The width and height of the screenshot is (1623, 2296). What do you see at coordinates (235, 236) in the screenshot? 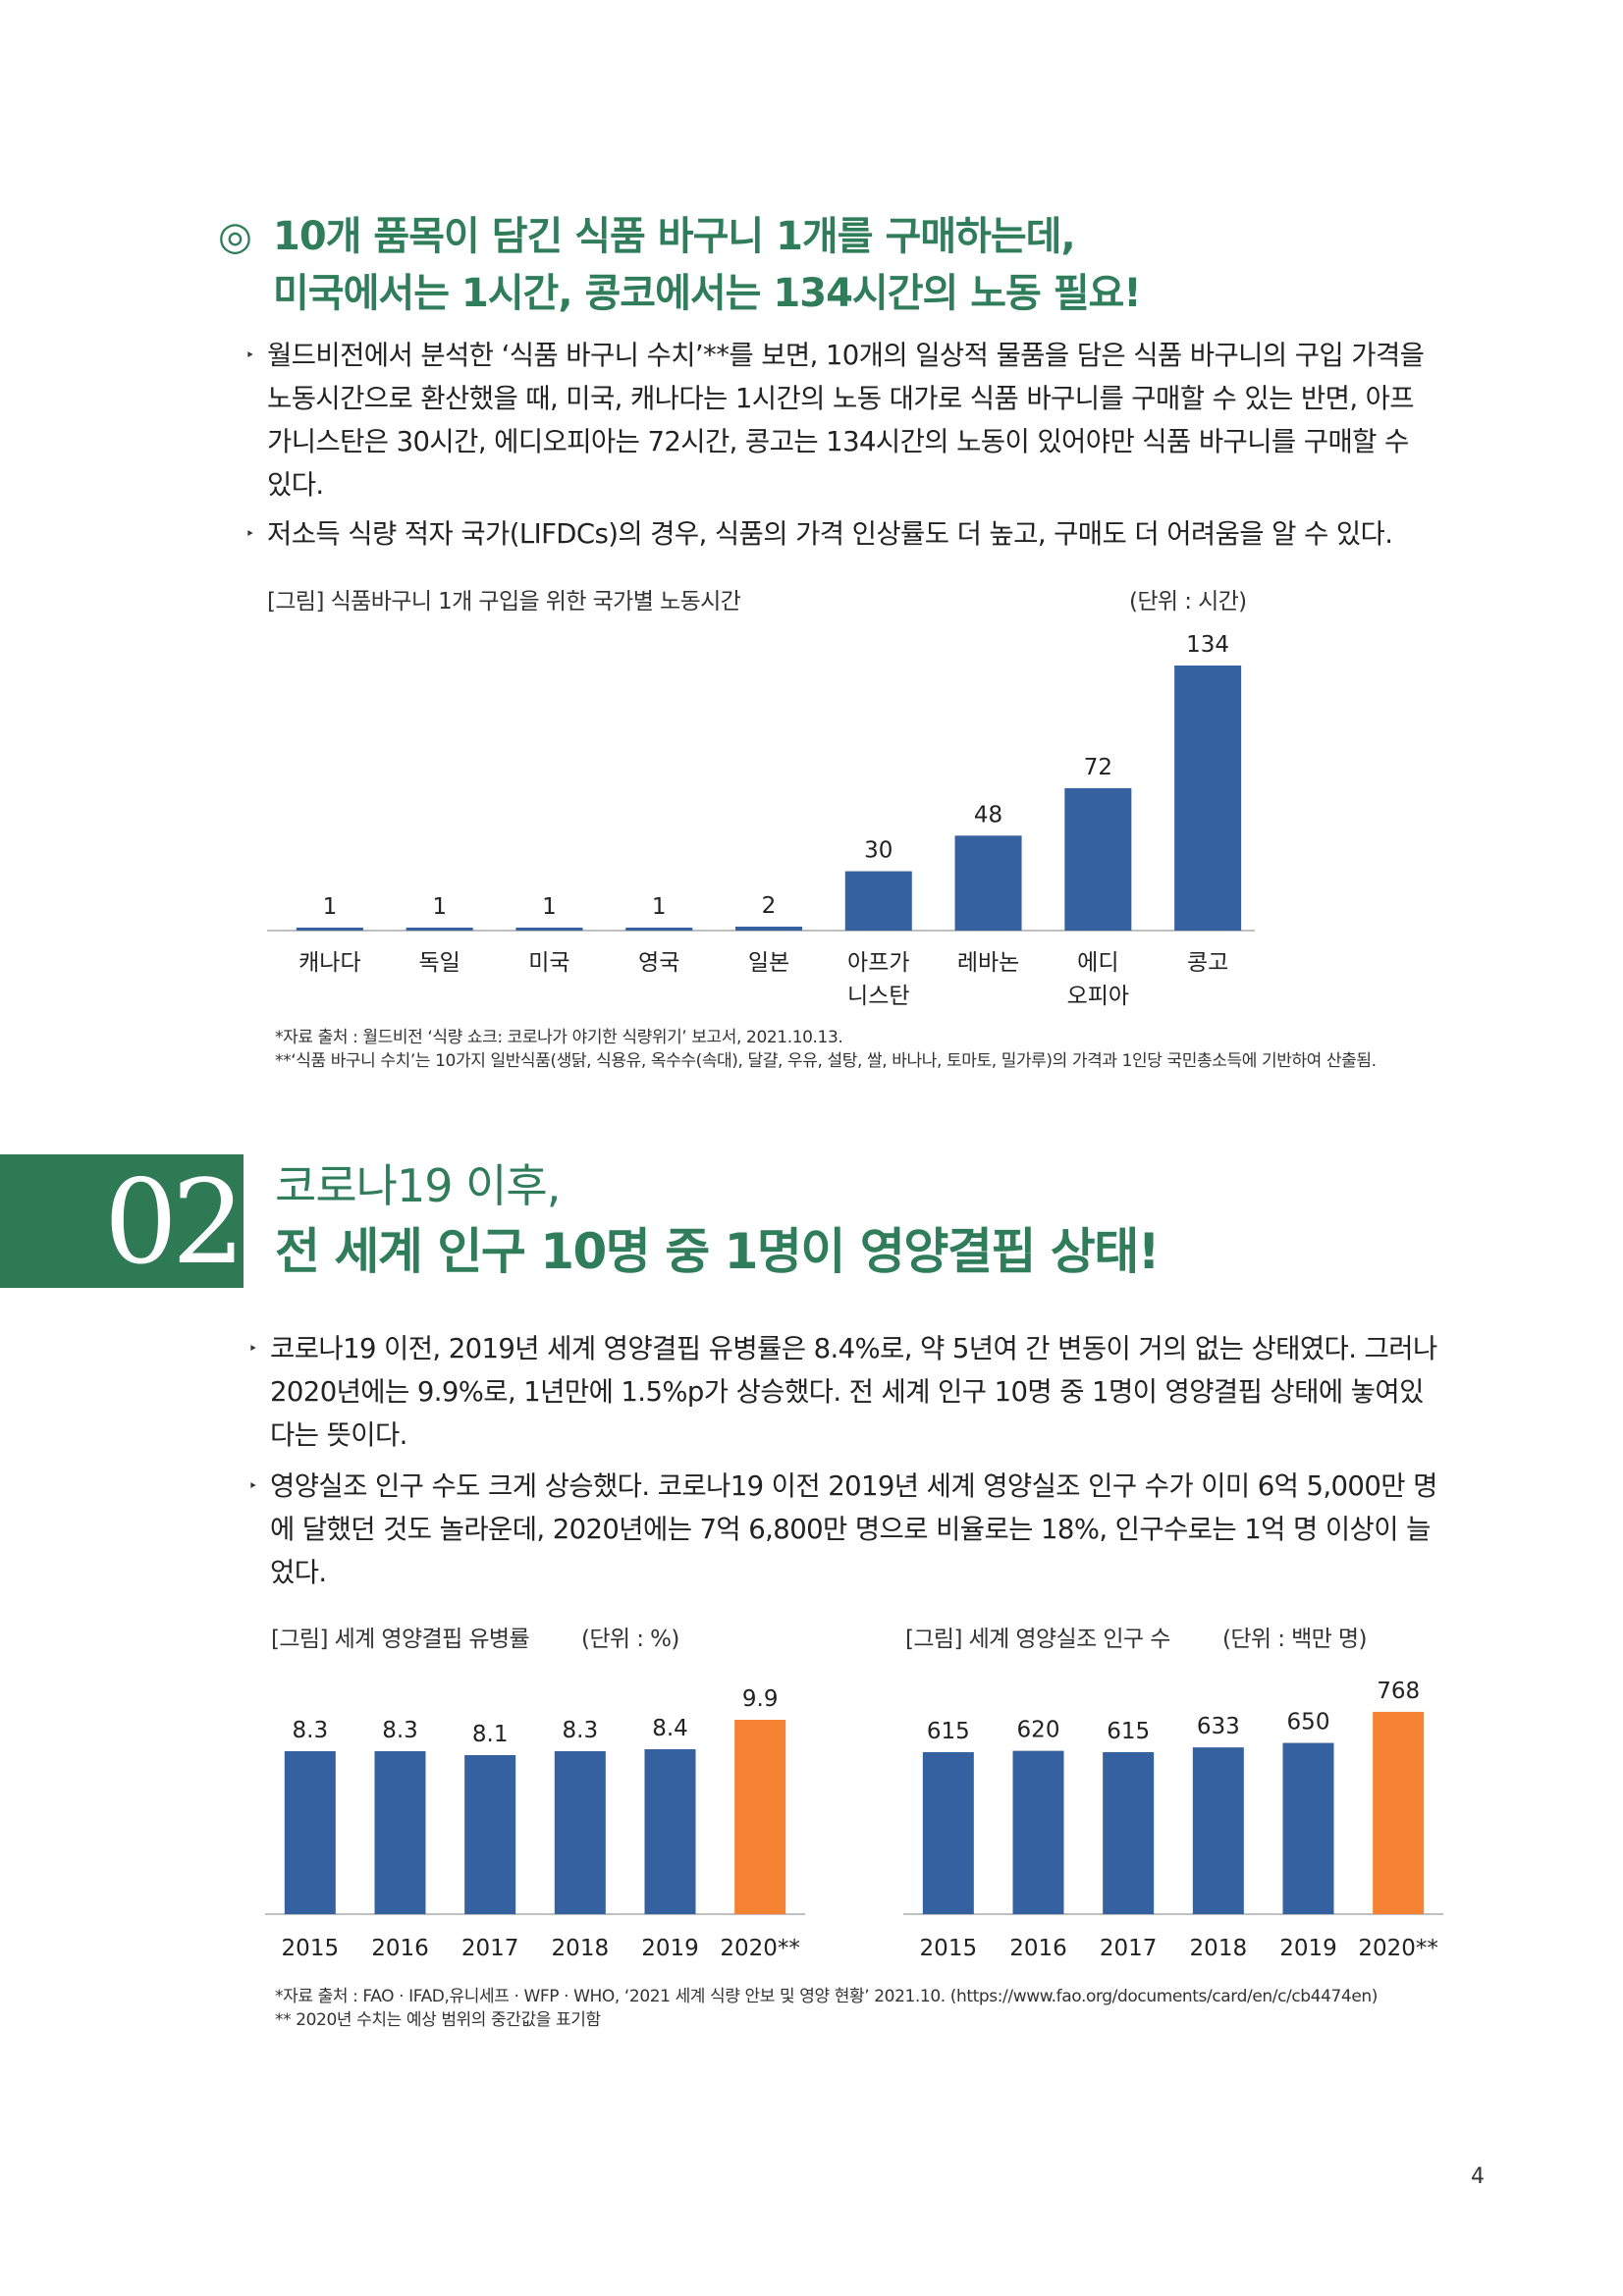
I see `bullseye-icon: ◎` at bounding box center [235, 236].